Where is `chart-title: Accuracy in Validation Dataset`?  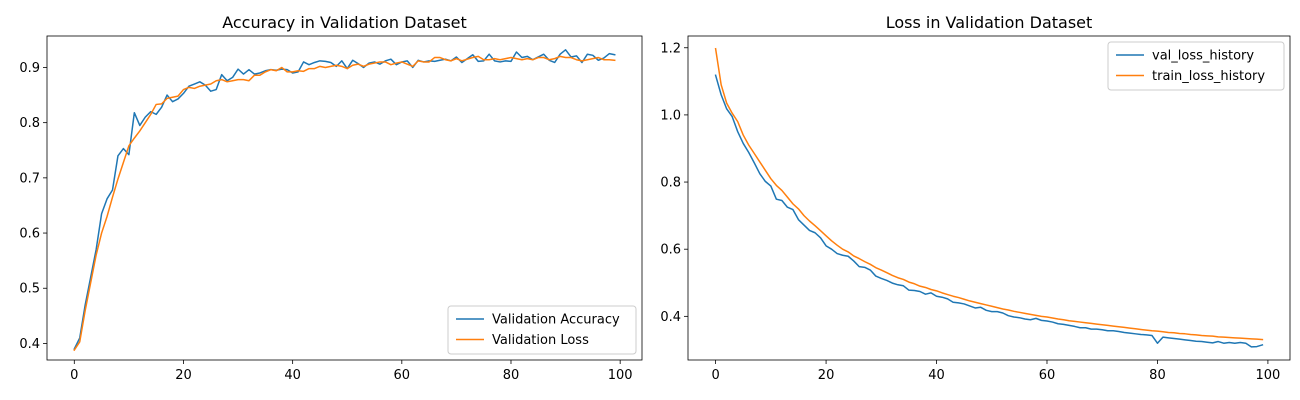 chart-title: Accuracy in Validation Dataset is located at coordinates (344, 22).